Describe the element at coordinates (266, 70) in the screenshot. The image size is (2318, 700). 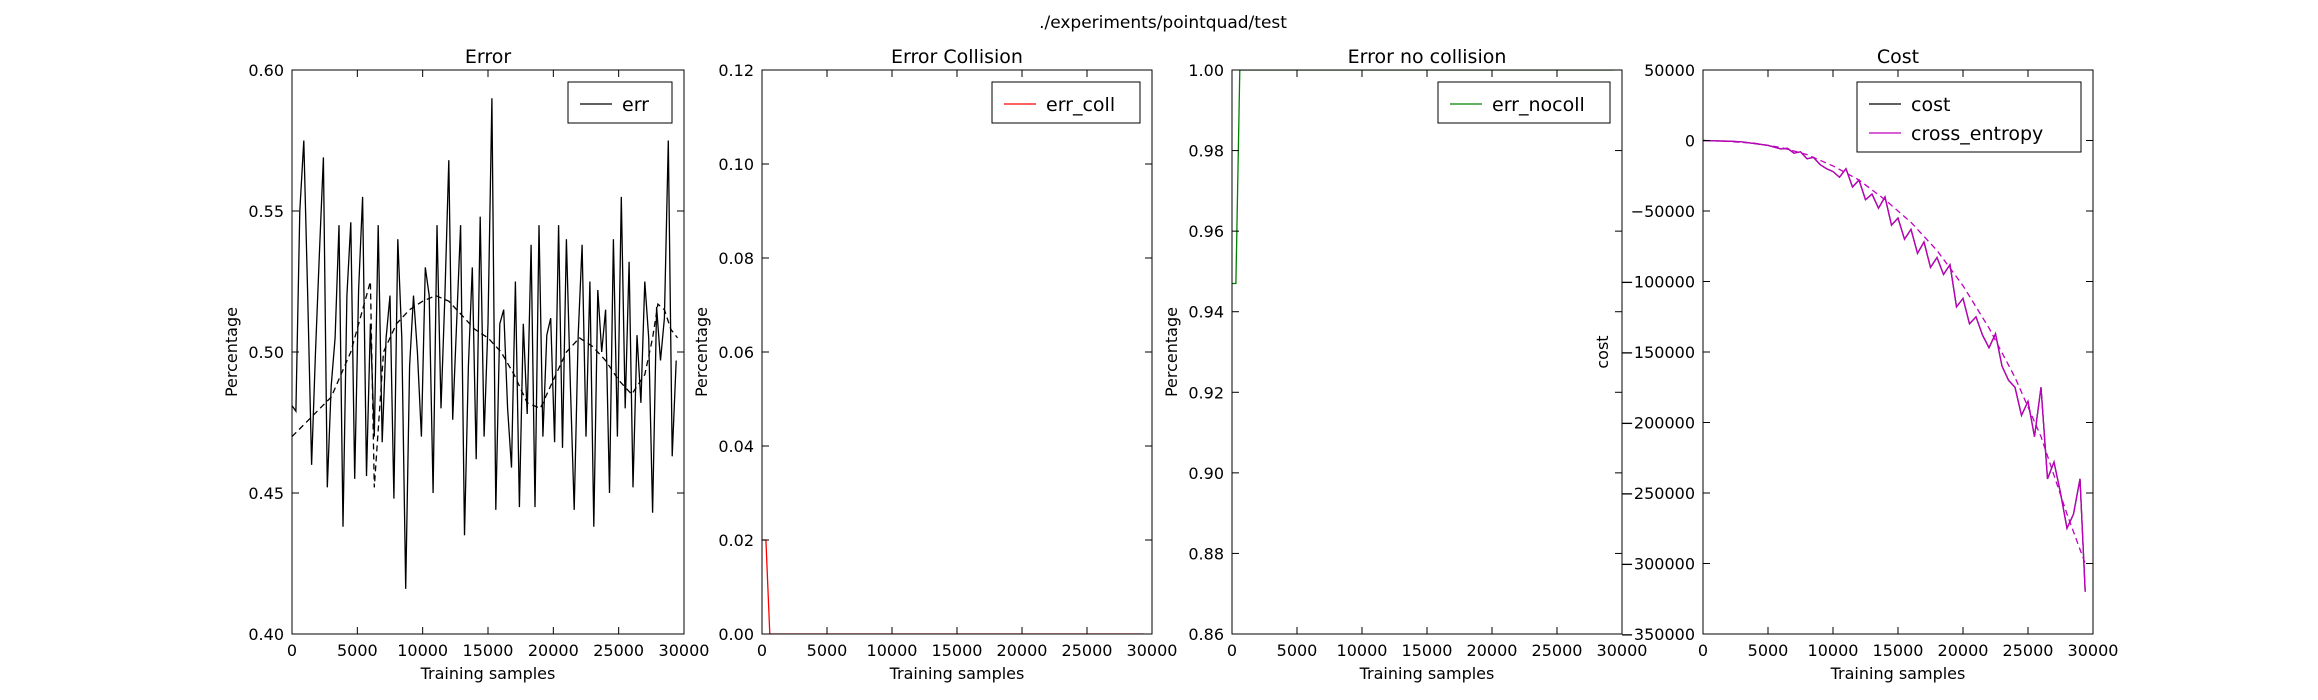
I see `y-tick-label: 0.60` at that location.